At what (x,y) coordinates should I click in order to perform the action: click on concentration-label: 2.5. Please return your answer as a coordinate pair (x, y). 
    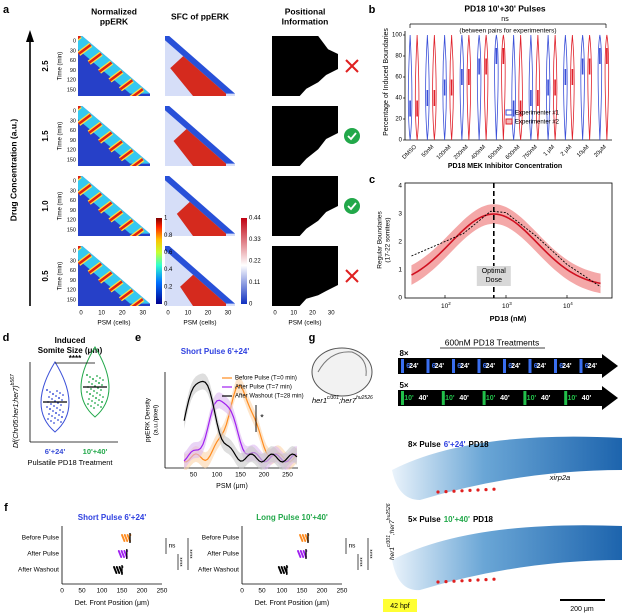
    Looking at the image, I should click on (45, 66).